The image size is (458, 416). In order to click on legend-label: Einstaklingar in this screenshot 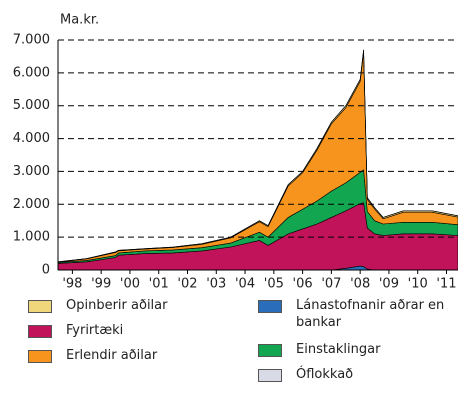, I will do `click(338, 349)`.